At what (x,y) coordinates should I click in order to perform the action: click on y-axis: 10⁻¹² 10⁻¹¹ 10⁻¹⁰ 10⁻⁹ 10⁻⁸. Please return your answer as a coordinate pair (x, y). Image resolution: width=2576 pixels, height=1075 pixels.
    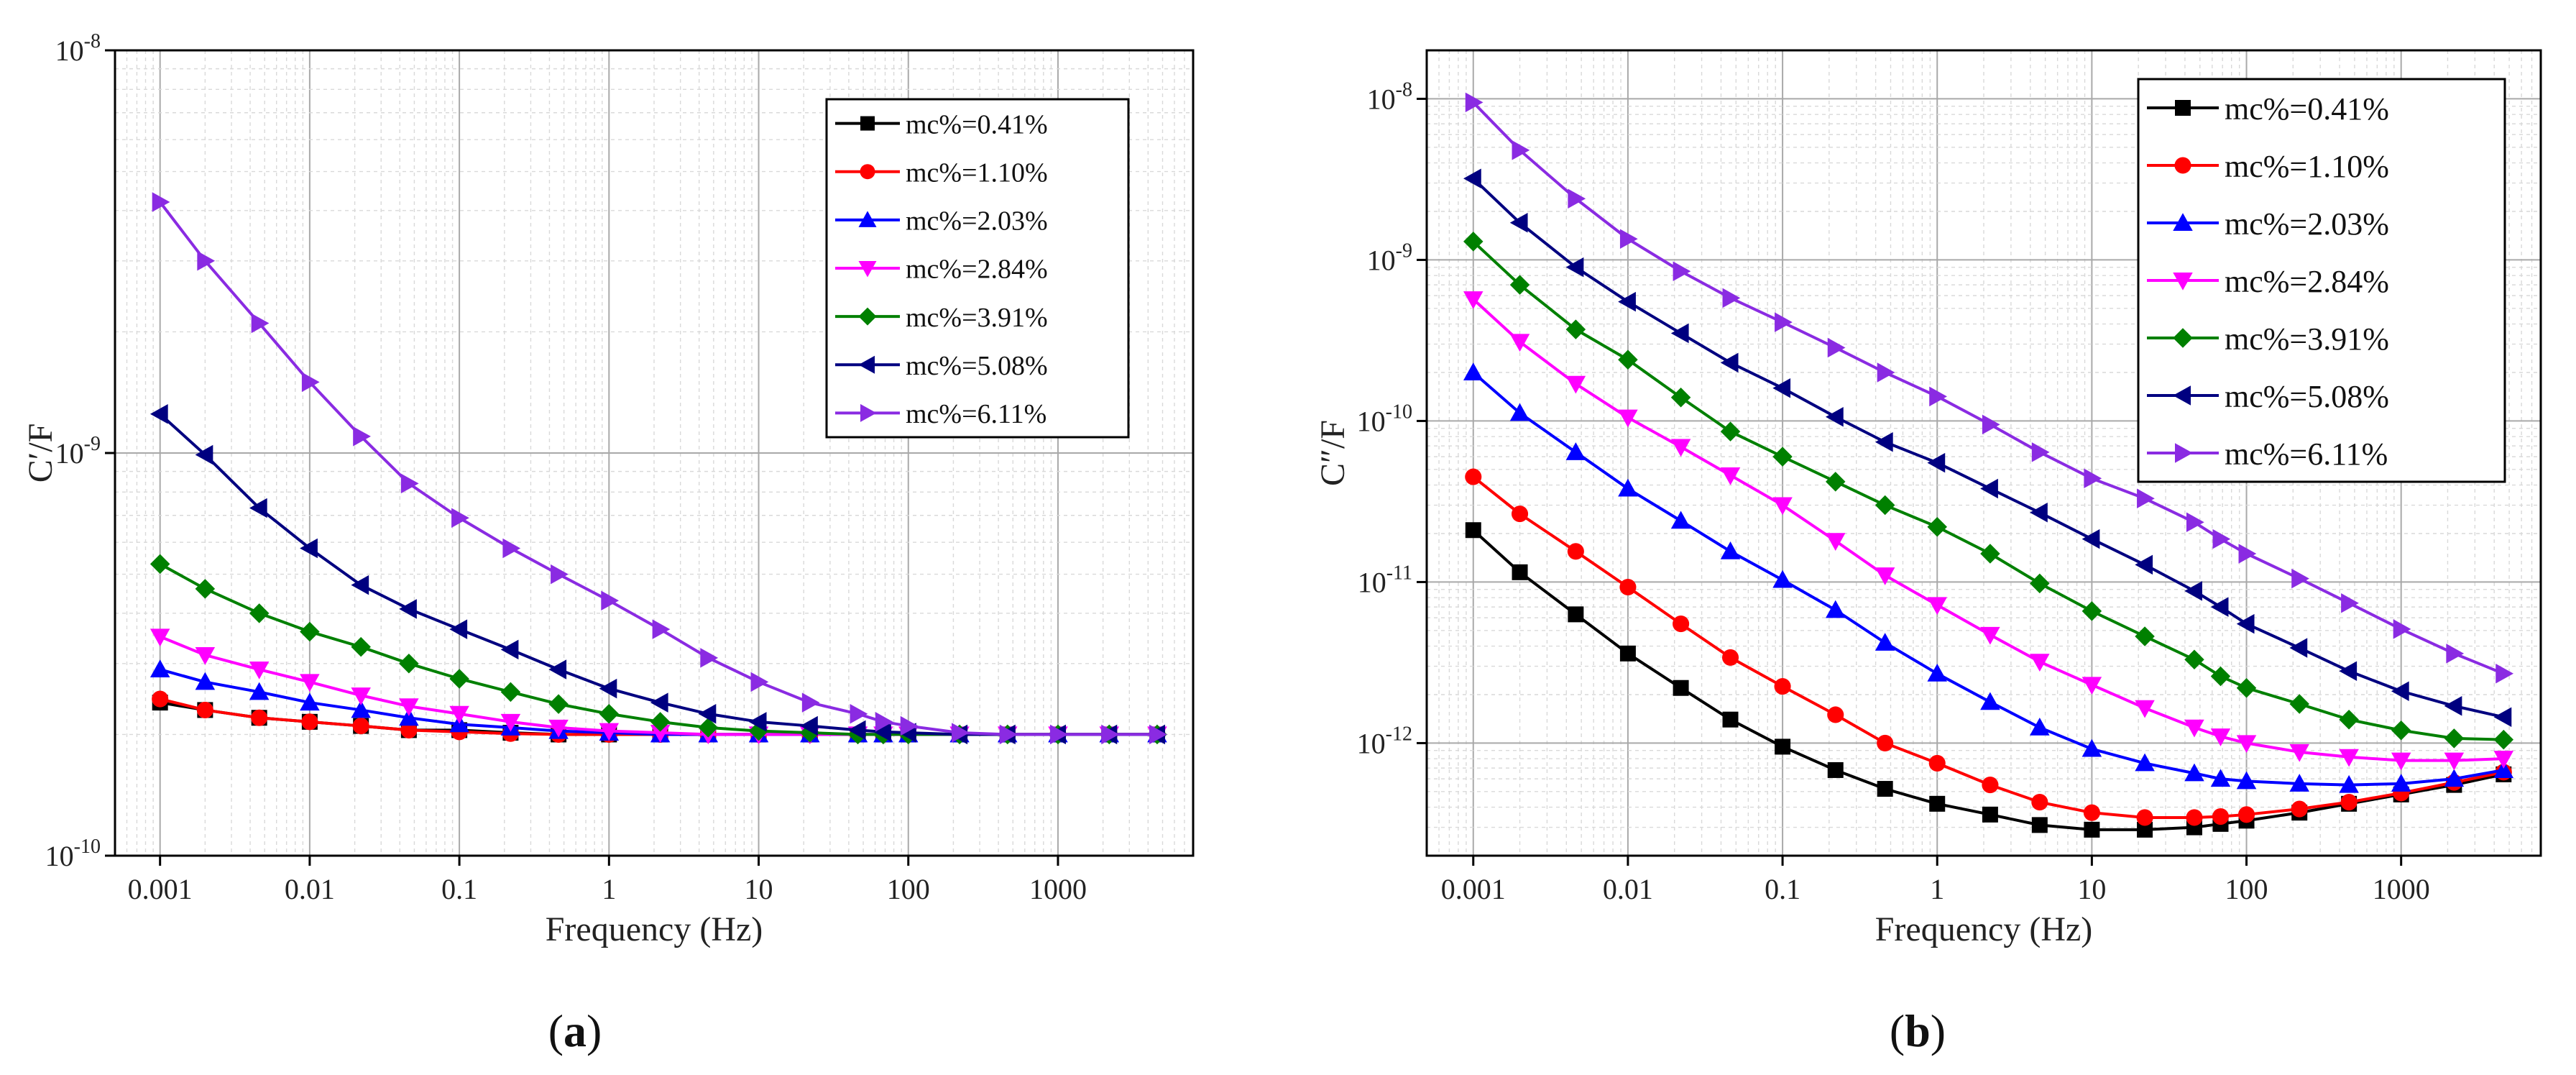
    Looking at the image, I should click on (1392, 418).